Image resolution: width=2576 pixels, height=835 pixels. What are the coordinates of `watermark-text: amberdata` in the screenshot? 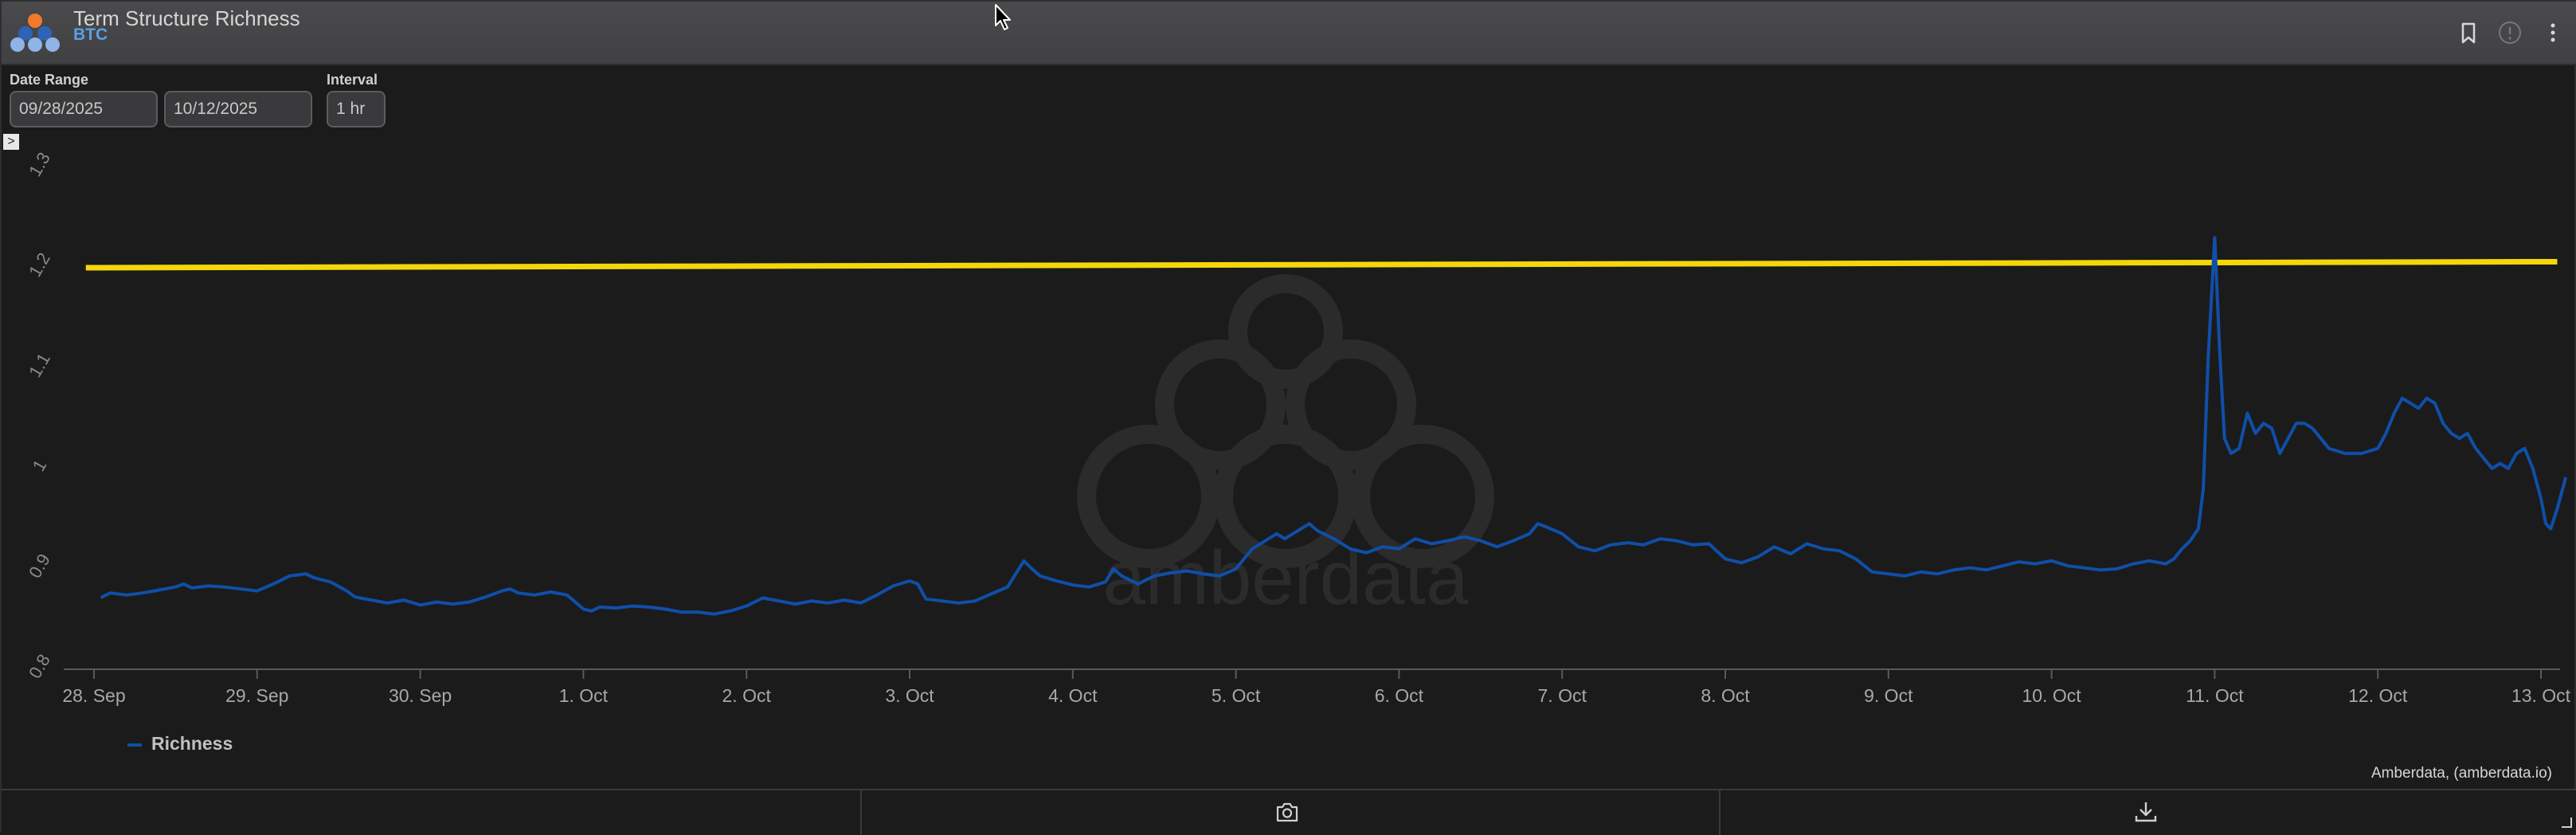 It's located at (1286, 578).